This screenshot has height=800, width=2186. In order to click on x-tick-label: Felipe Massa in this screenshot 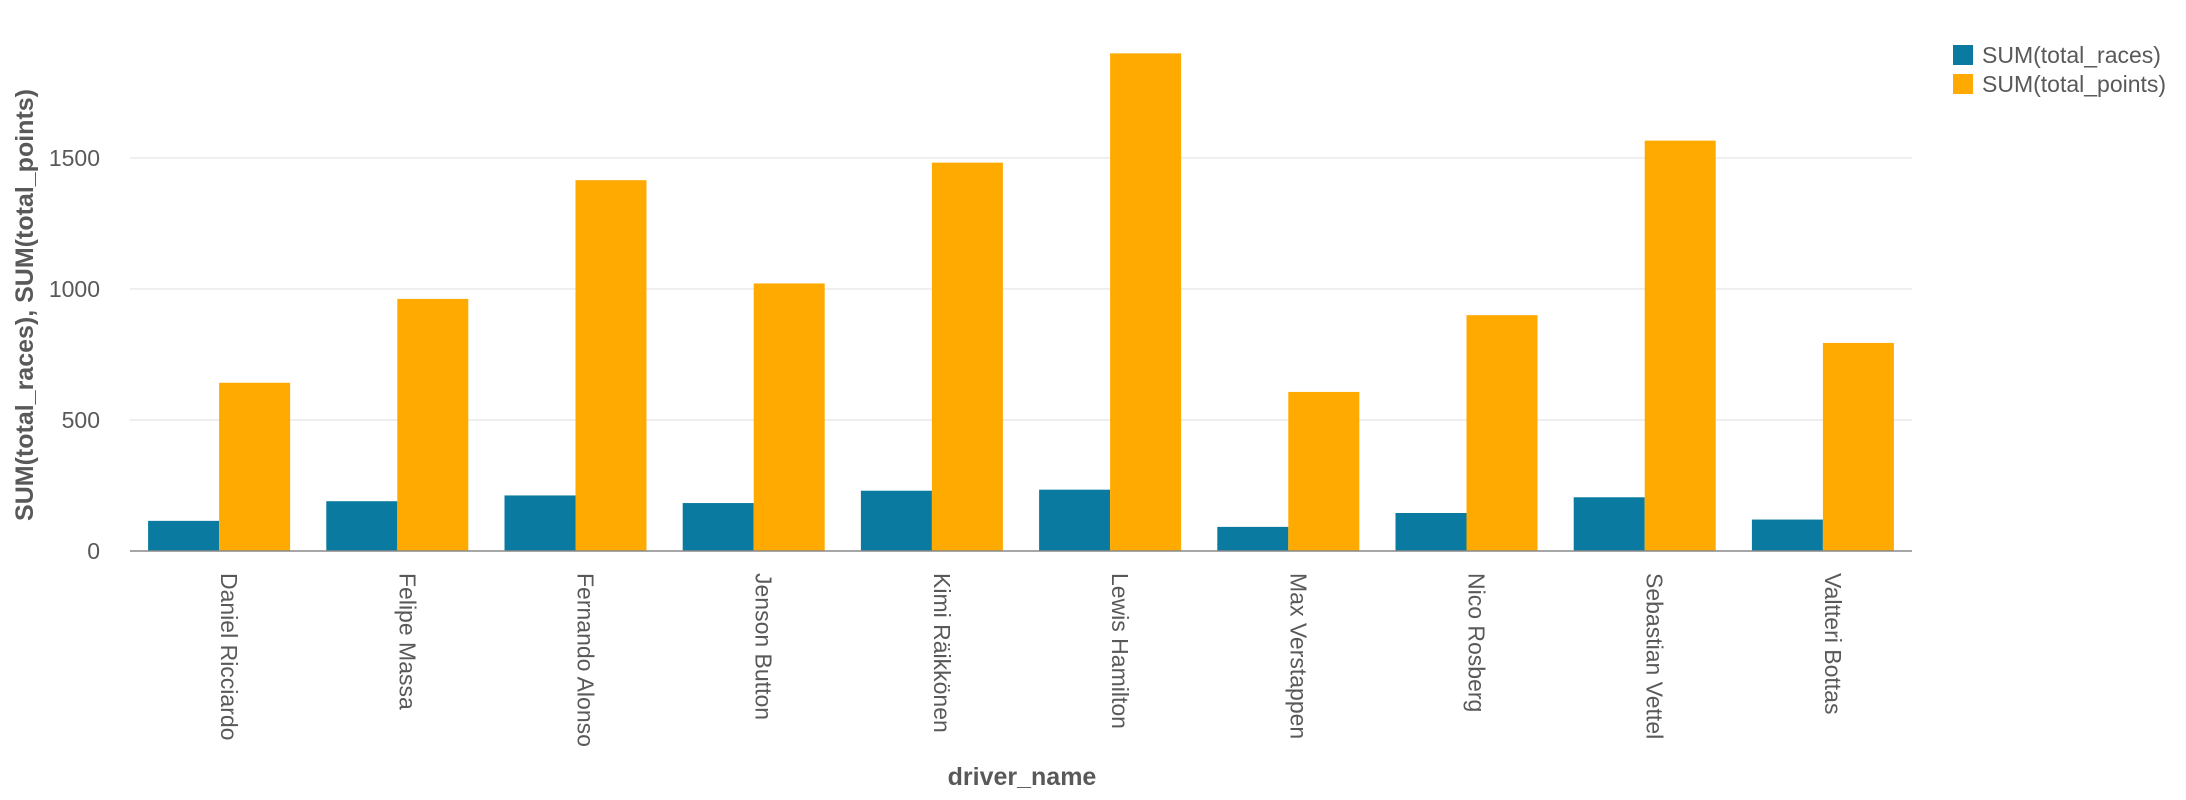, I will do `click(407, 641)`.